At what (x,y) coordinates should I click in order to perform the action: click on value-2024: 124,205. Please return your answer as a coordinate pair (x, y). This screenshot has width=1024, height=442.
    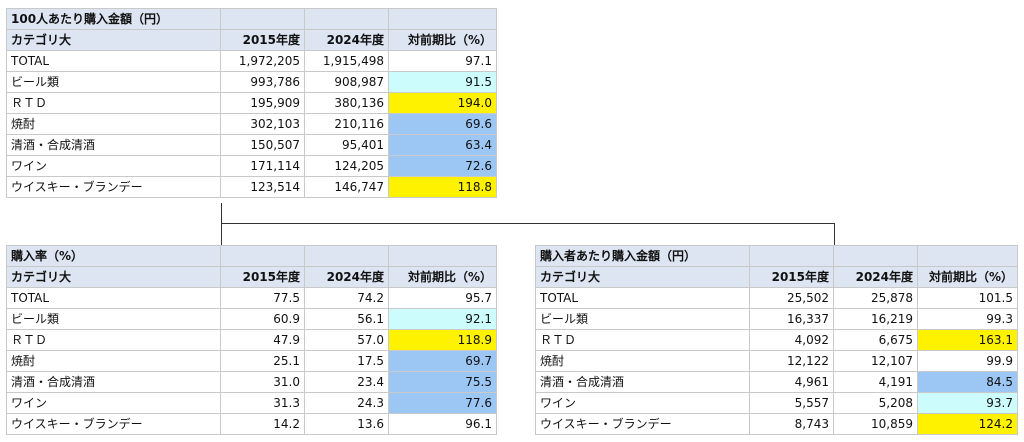
    Looking at the image, I should click on (346, 166).